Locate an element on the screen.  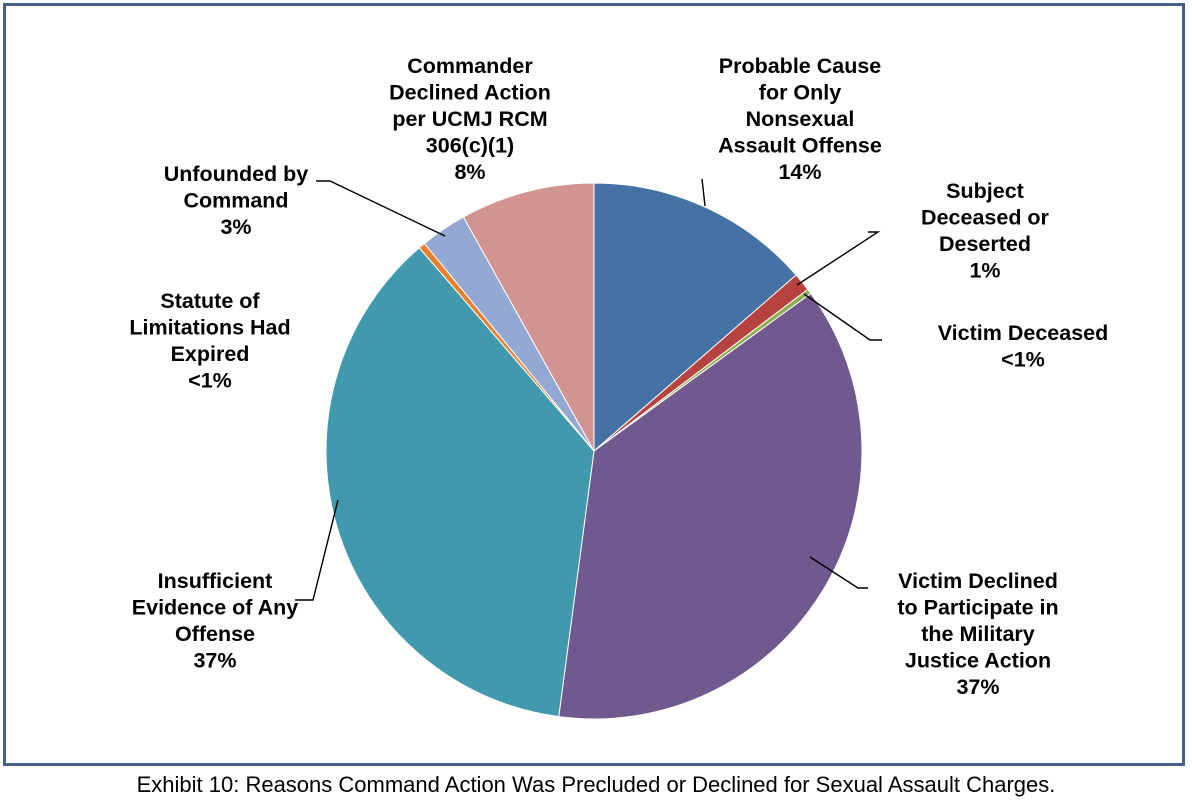
leader-line-subject-deceased-or-deserted is located at coordinates (838, 258).